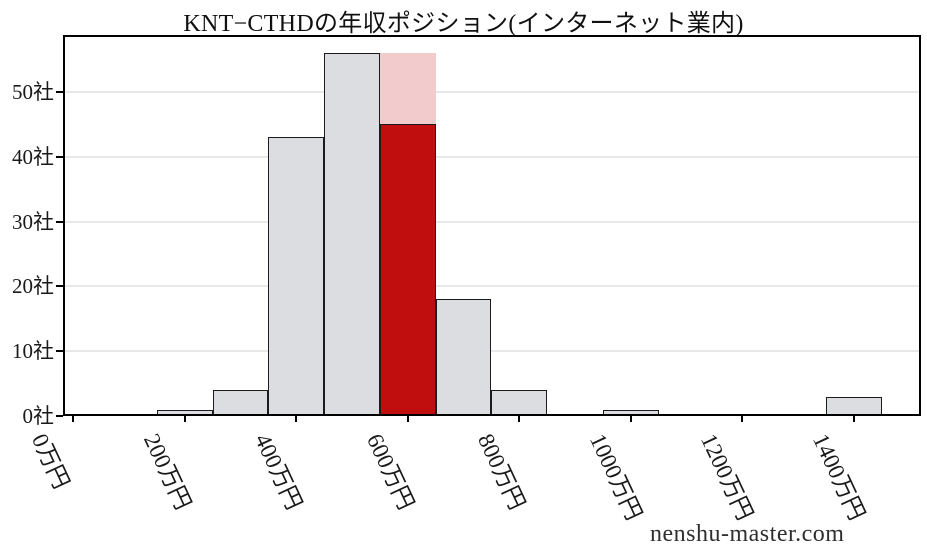 The height and width of the screenshot is (557, 927). Describe the element at coordinates (33, 156) in the screenshot. I see `y-axis-tick-label: 40社` at that location.